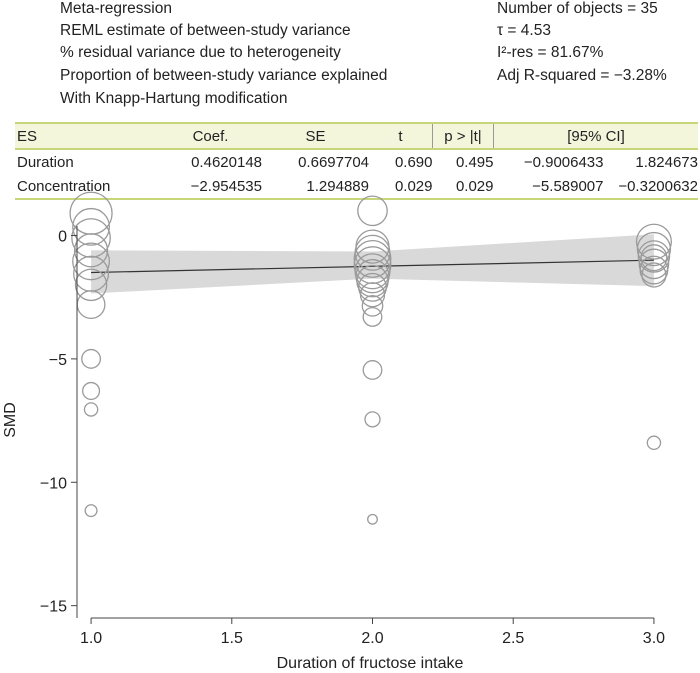 Image resolution: width=700 pixels, height=673 pixels. What do you see at coordinates (315, 187) in the screenshot?
I see `se-cell: 1.294889` at bounding box center [315, 187].